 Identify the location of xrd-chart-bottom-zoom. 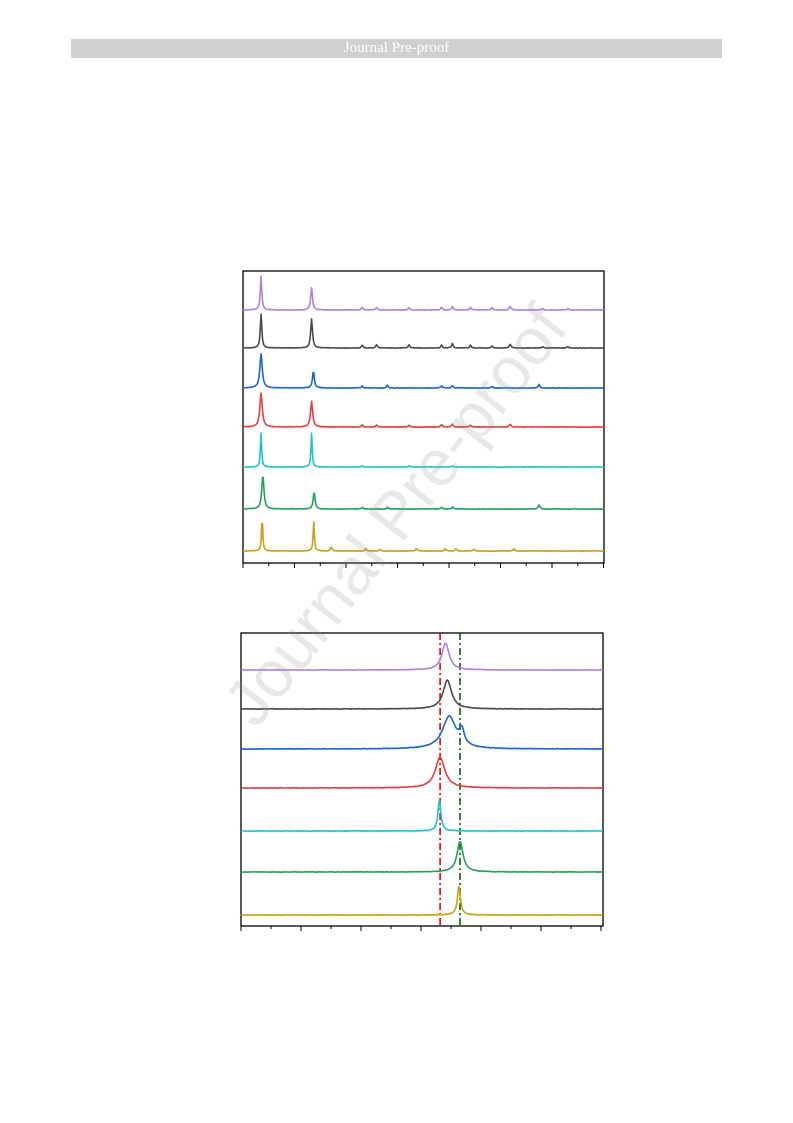
(422, 781).